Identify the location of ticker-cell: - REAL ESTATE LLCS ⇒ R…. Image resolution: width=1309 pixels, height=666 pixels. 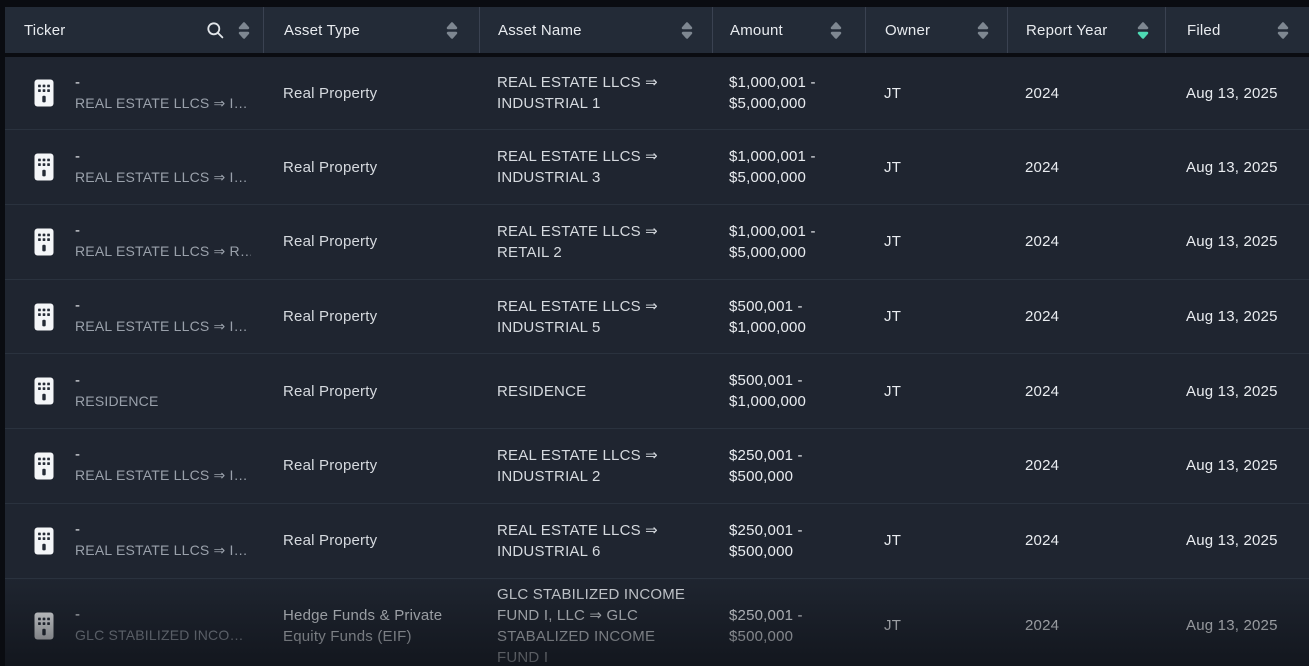
(134, 242).